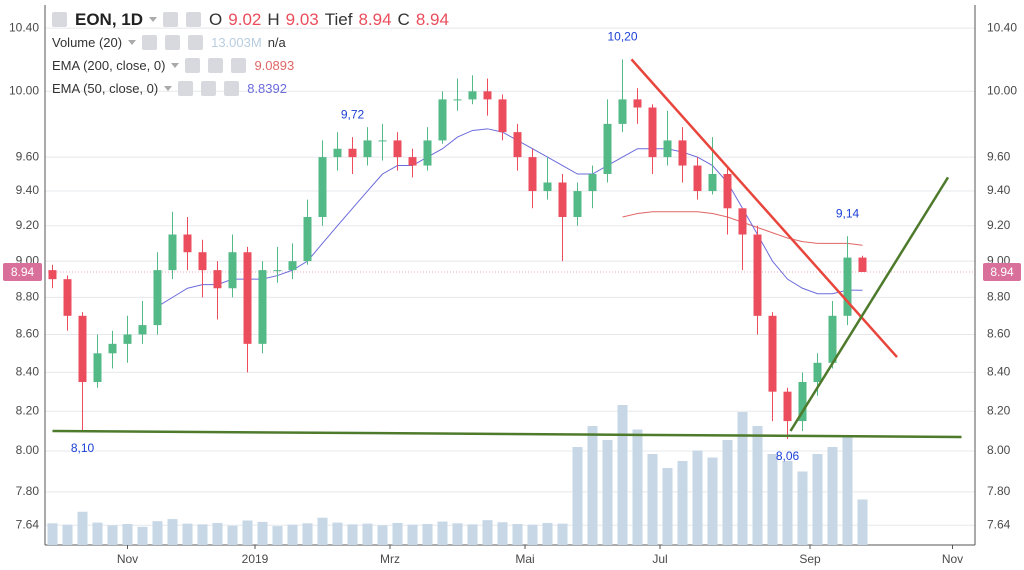 This screenshot has height=570, width=1024. What do you see at coordinates (788, 456) in the screenshot?
I see `annotation: 8,06` at bounding box center [788, 456].